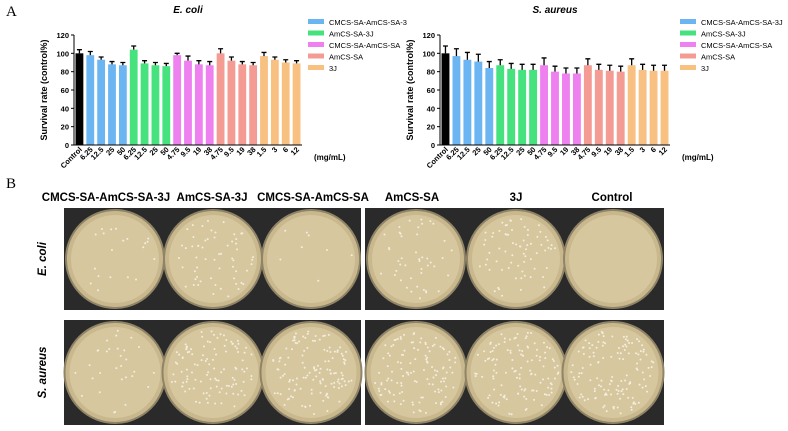 The width and height of the screenshot is (788, 431). What do you see at coordinates (285, 149) in the screenshot?
I see `x-tick-label: 6` at bounding box center [285, 149].